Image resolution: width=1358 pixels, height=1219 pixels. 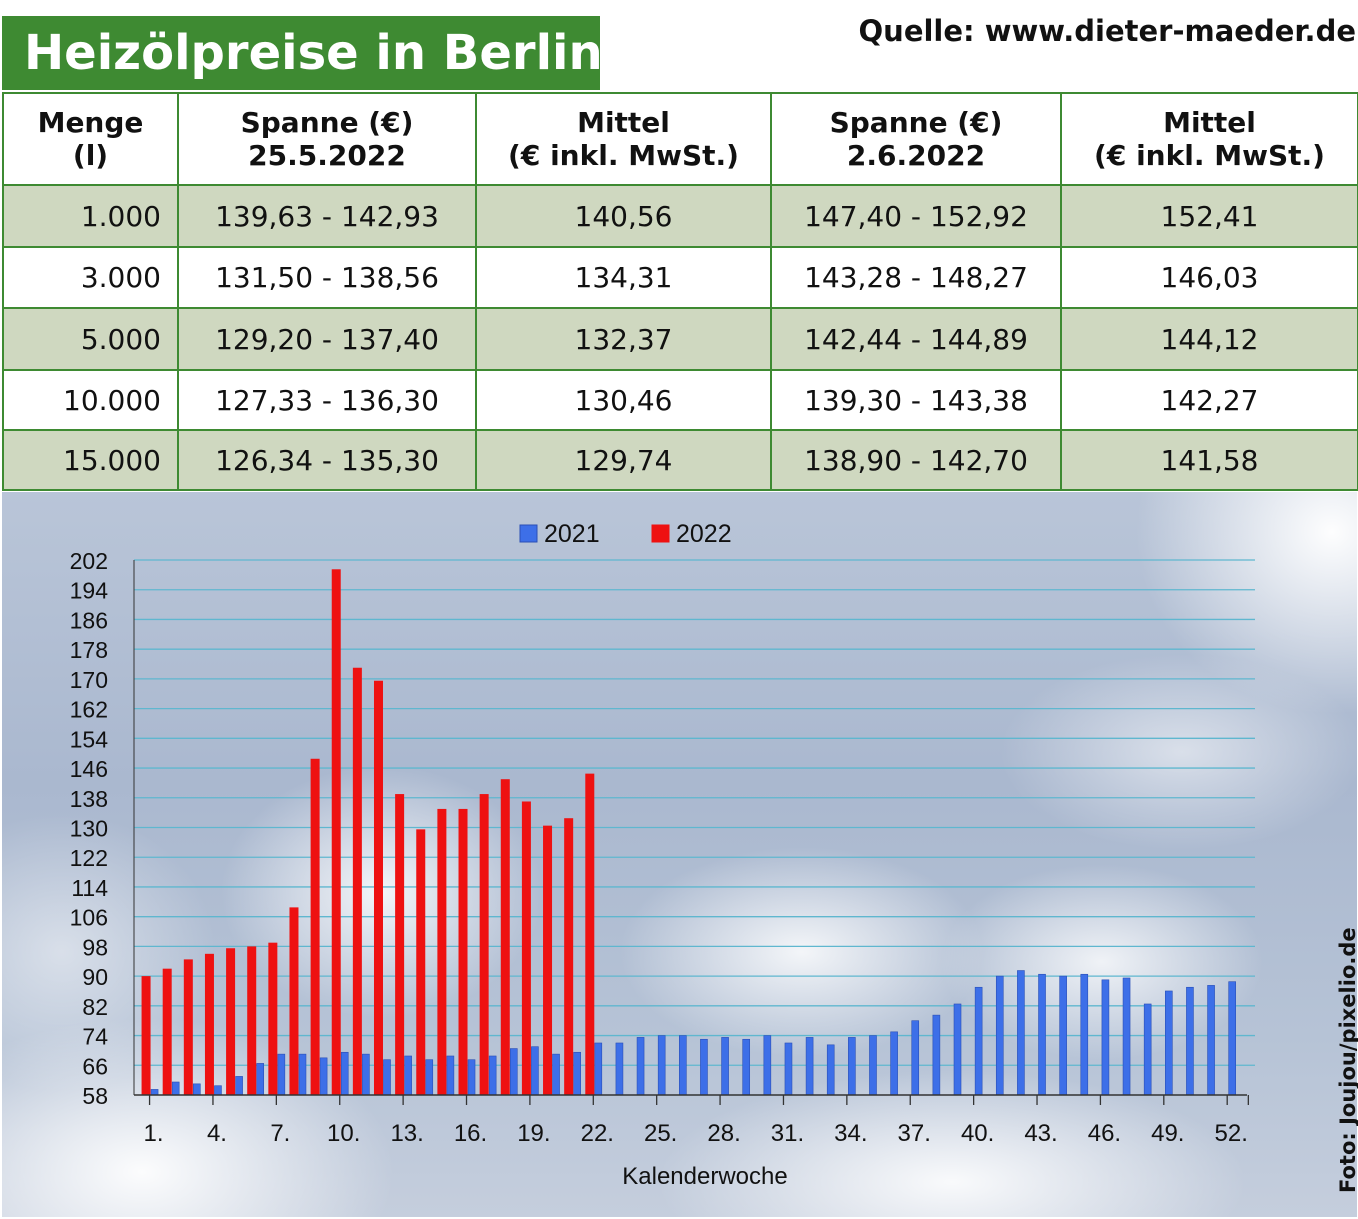 I want to click on y-tick-label: 194, so click(x=89, y=591).